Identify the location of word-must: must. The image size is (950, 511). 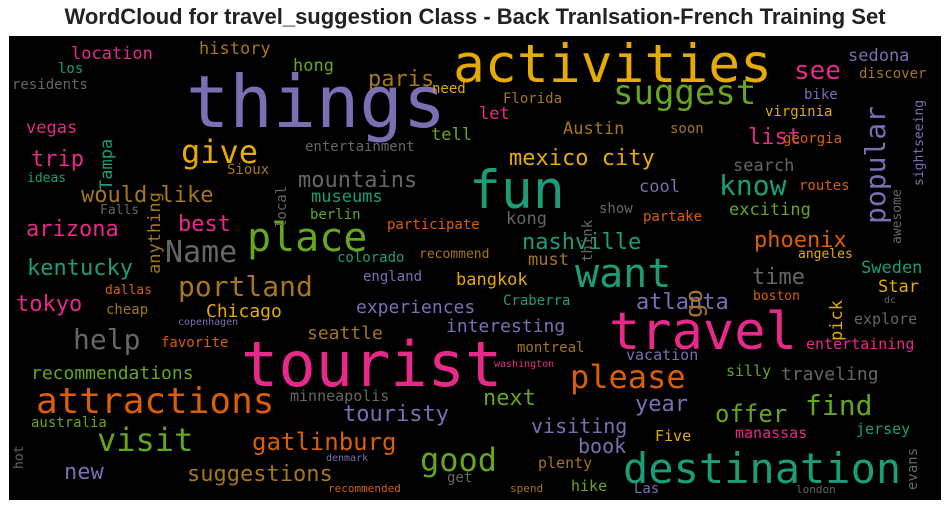
(548, 260).